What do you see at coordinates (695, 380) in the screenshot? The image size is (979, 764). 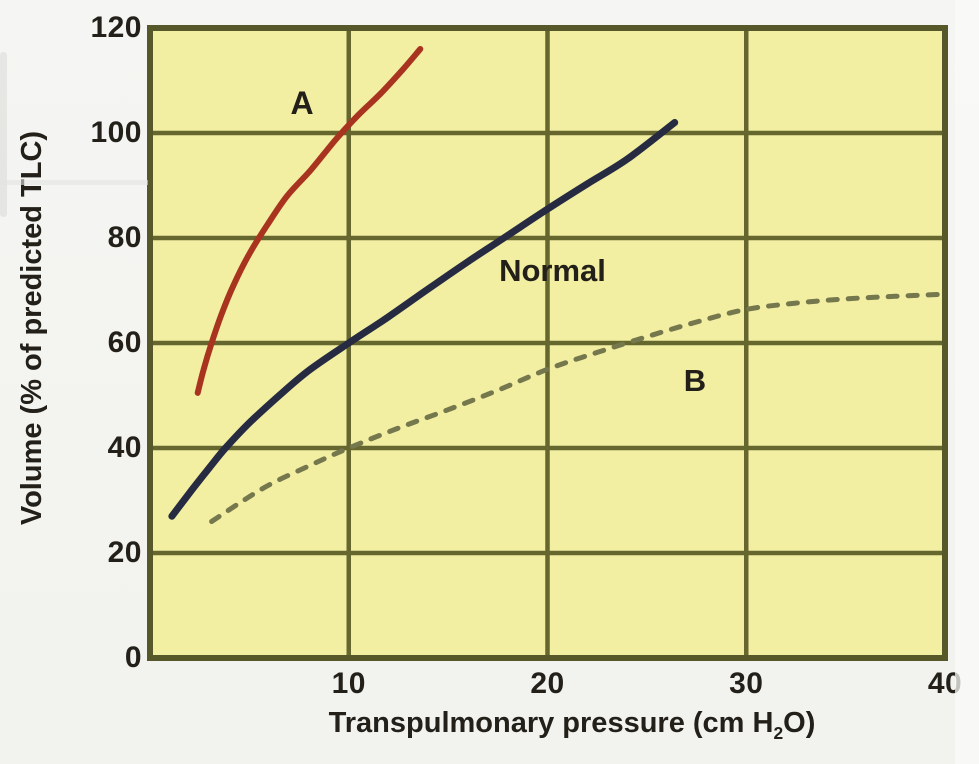 I see `series-label-b: B` at bounding box center [695, 380].